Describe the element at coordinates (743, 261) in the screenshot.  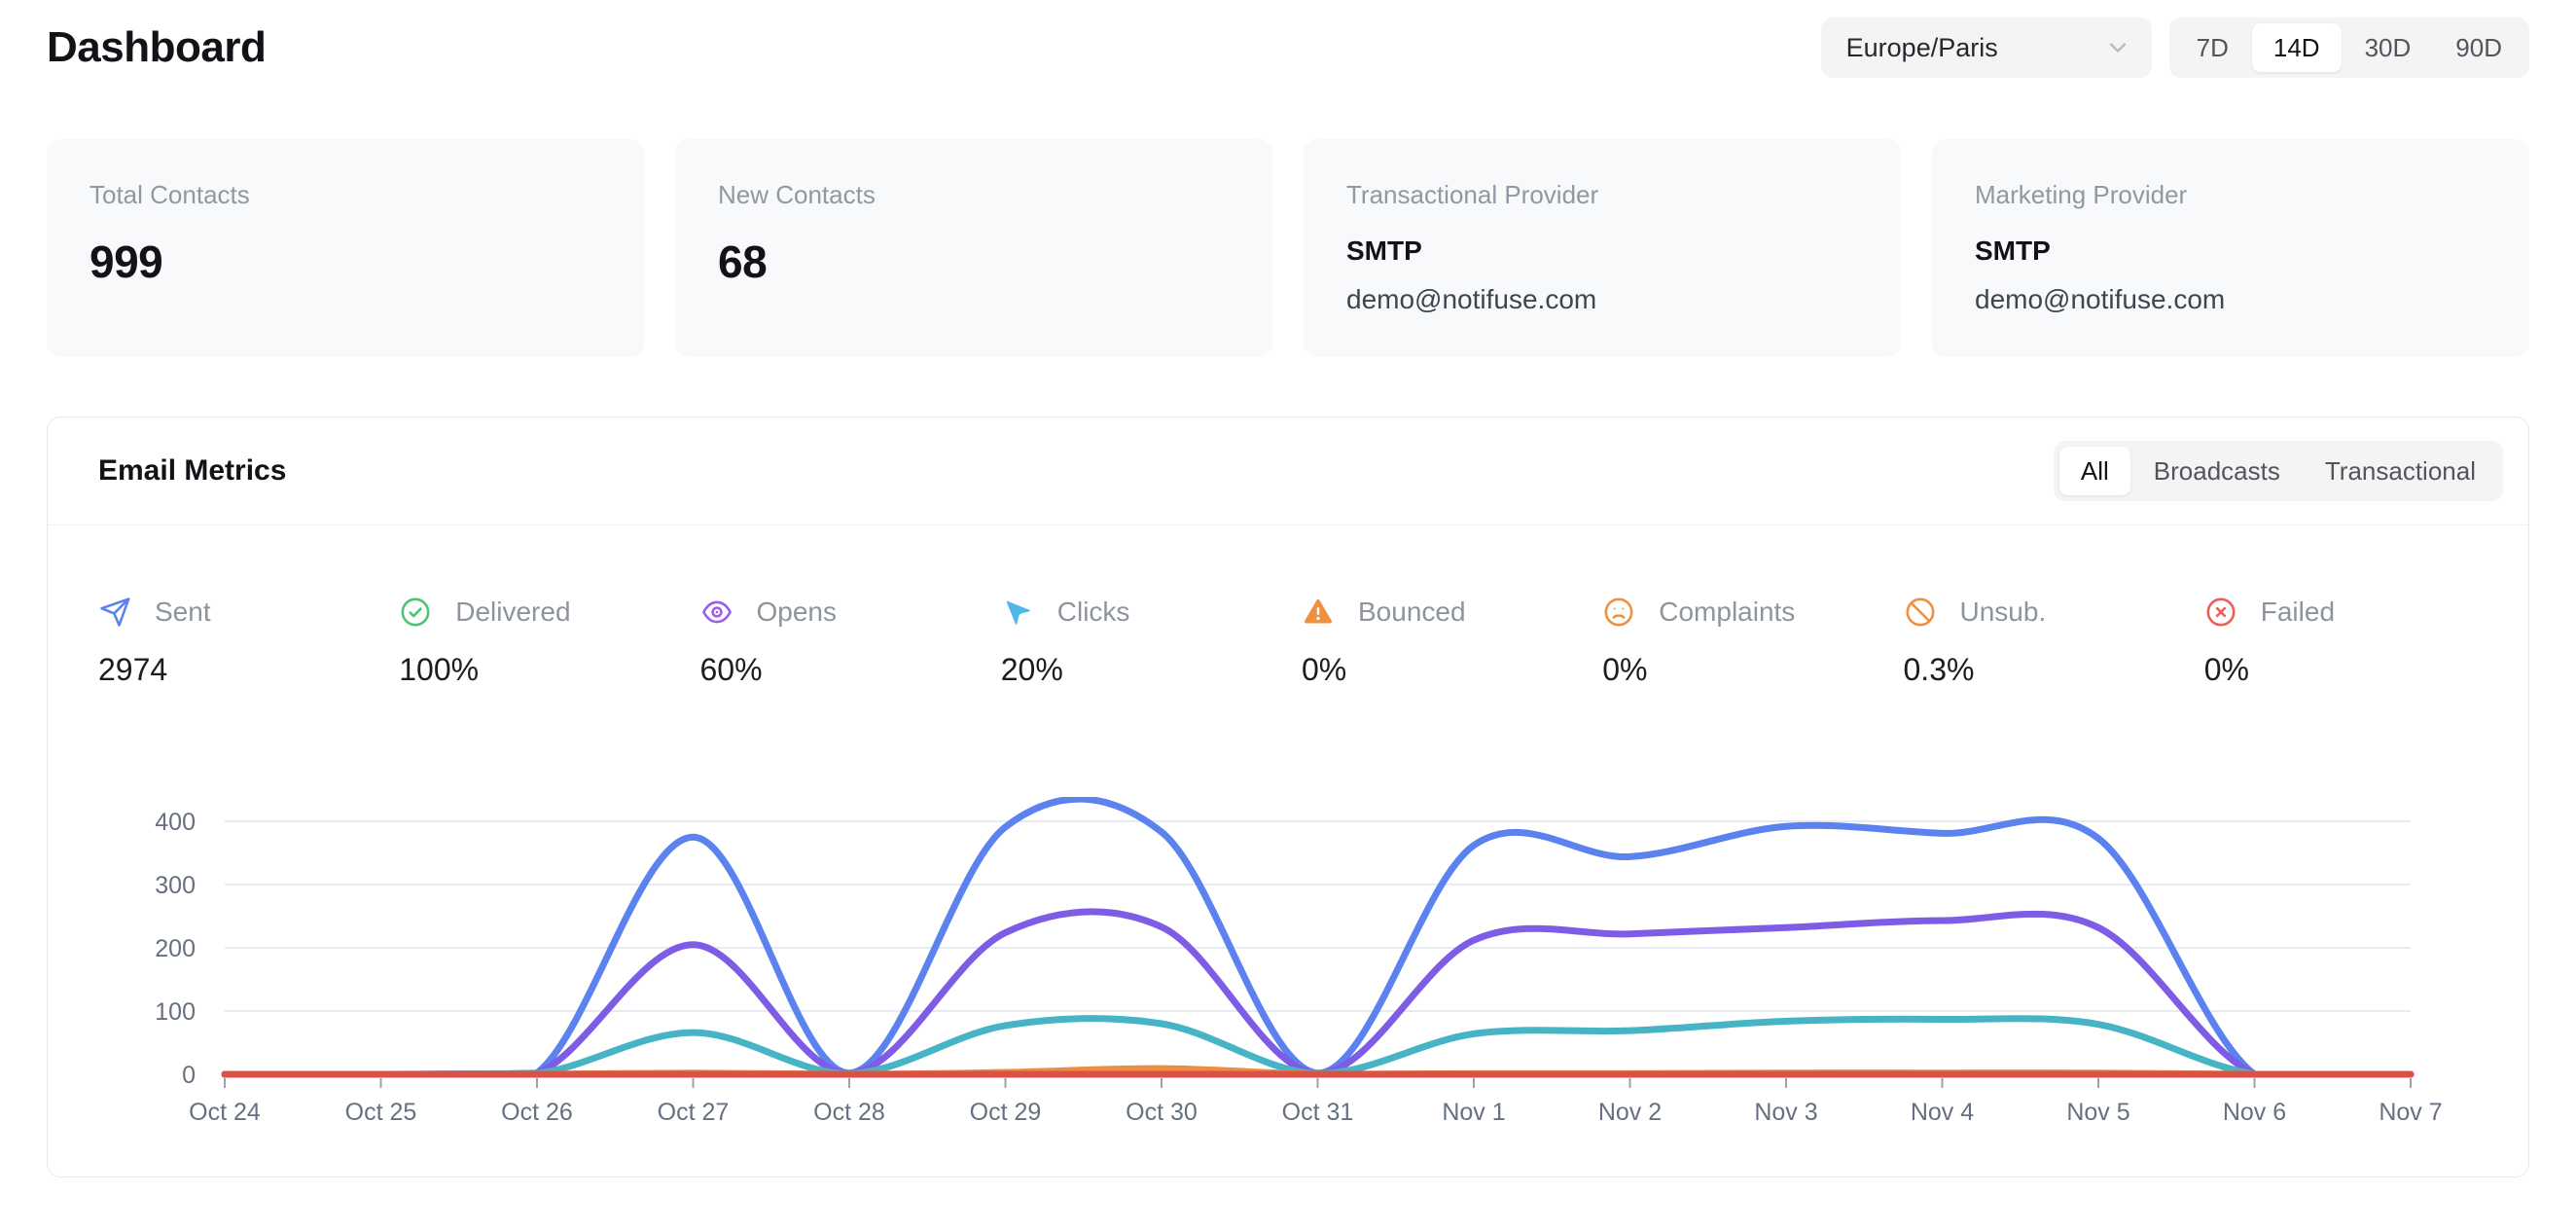
I see `card-value: 68` at that location.